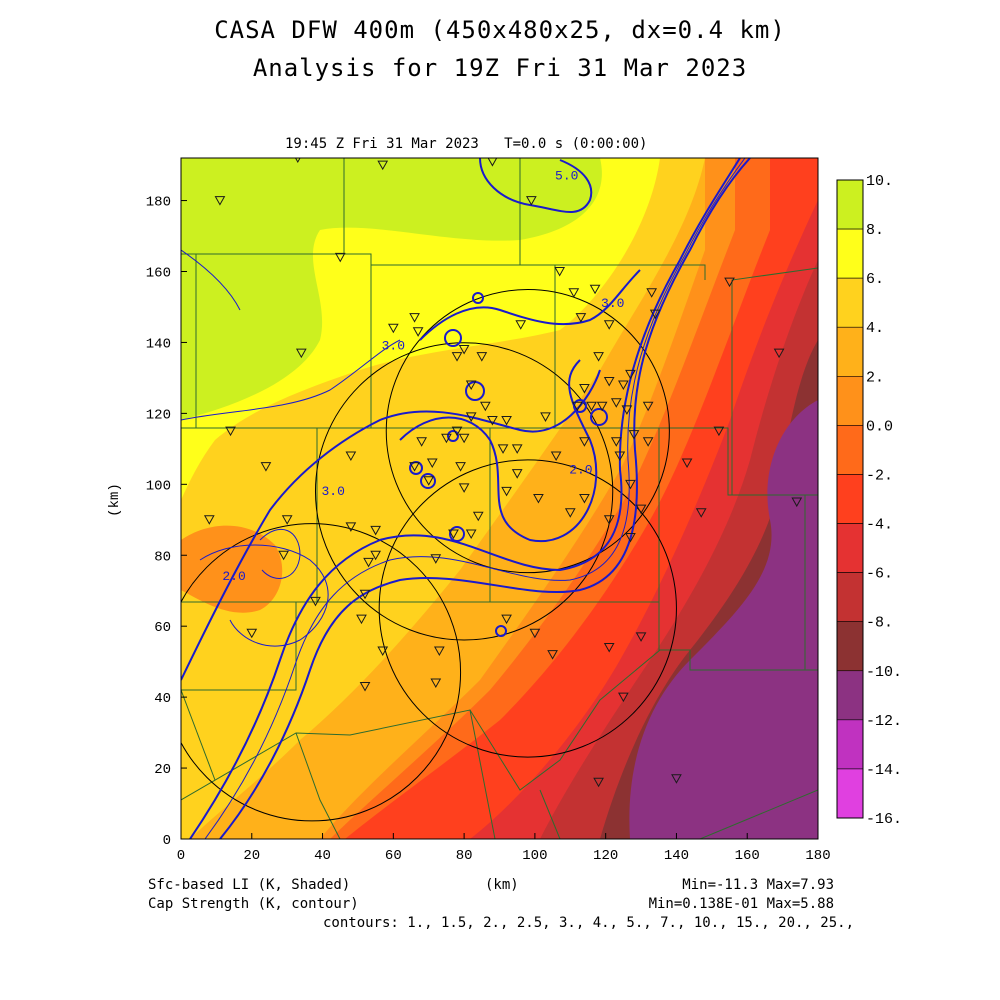  What do you see at coordinates (393, 346) in the screenshot?
I see `contour-label: 3.0` at bounding box center [393, 346].